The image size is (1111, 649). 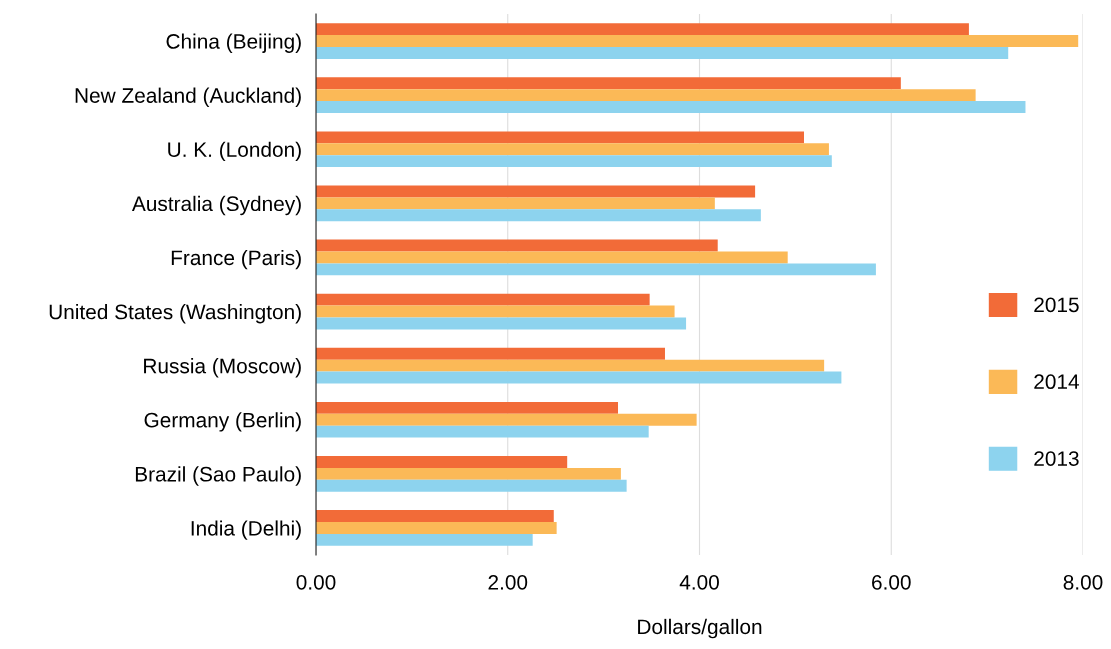 What do you see at coordinates (246, 530) in the screenshot?
I see `y-tick-label: India (Delhi)` at bounding box center [246, 530].